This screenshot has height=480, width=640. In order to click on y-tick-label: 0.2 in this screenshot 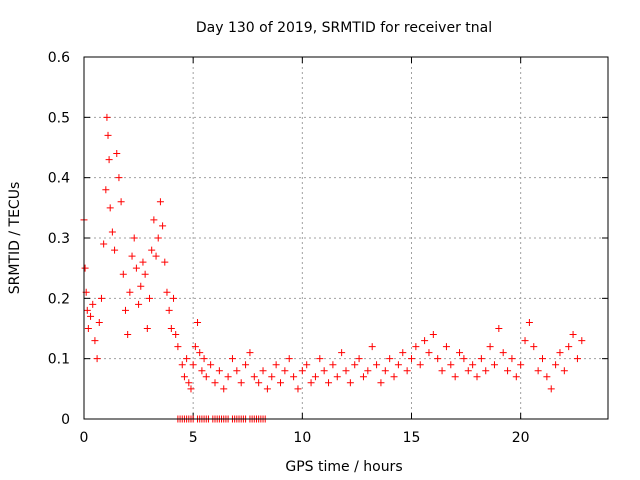, I will do `click(59, 299)`.